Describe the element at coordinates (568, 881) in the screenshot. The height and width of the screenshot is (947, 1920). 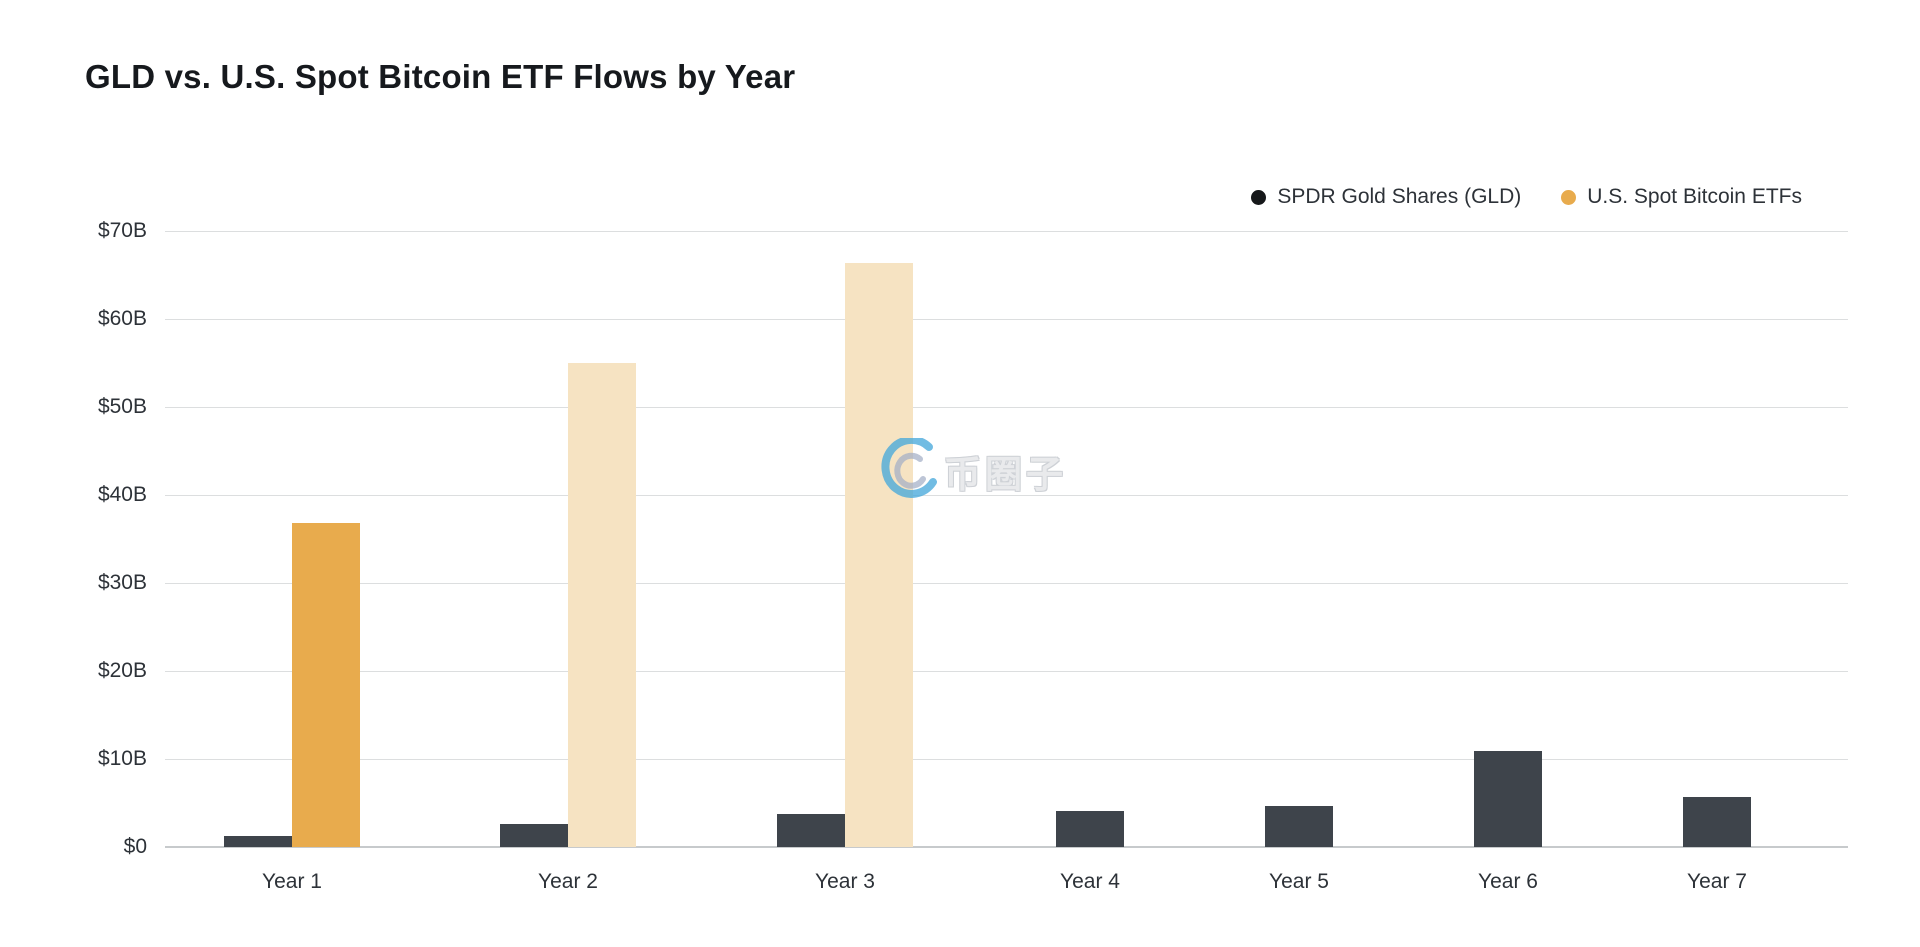
I see `x-axis-tick-label: Year 2` at that location.